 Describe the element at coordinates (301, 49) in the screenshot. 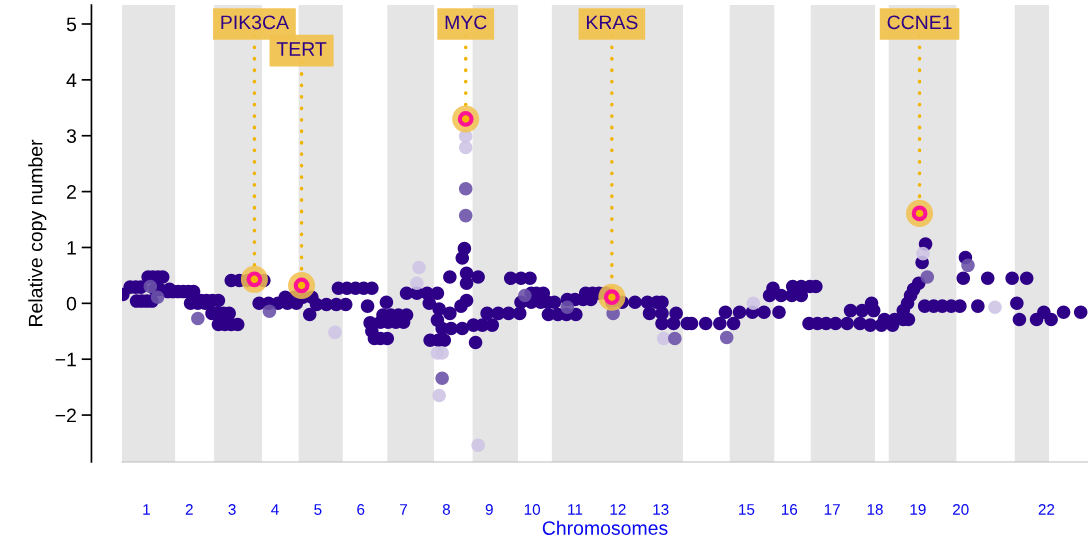

I see `annotation: TERT` at that location.